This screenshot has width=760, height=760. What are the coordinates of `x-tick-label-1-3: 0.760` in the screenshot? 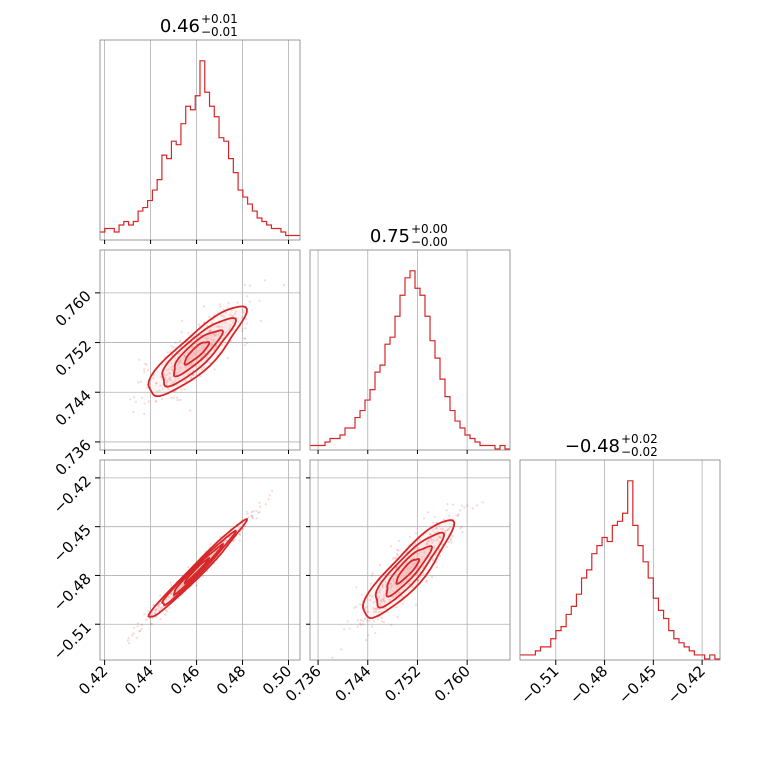 It's located at (452, 683).